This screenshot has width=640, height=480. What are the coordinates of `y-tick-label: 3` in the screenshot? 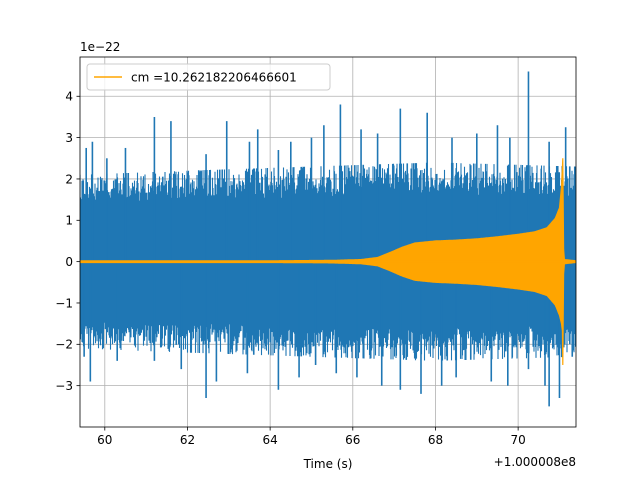 It's located at (69, 138).